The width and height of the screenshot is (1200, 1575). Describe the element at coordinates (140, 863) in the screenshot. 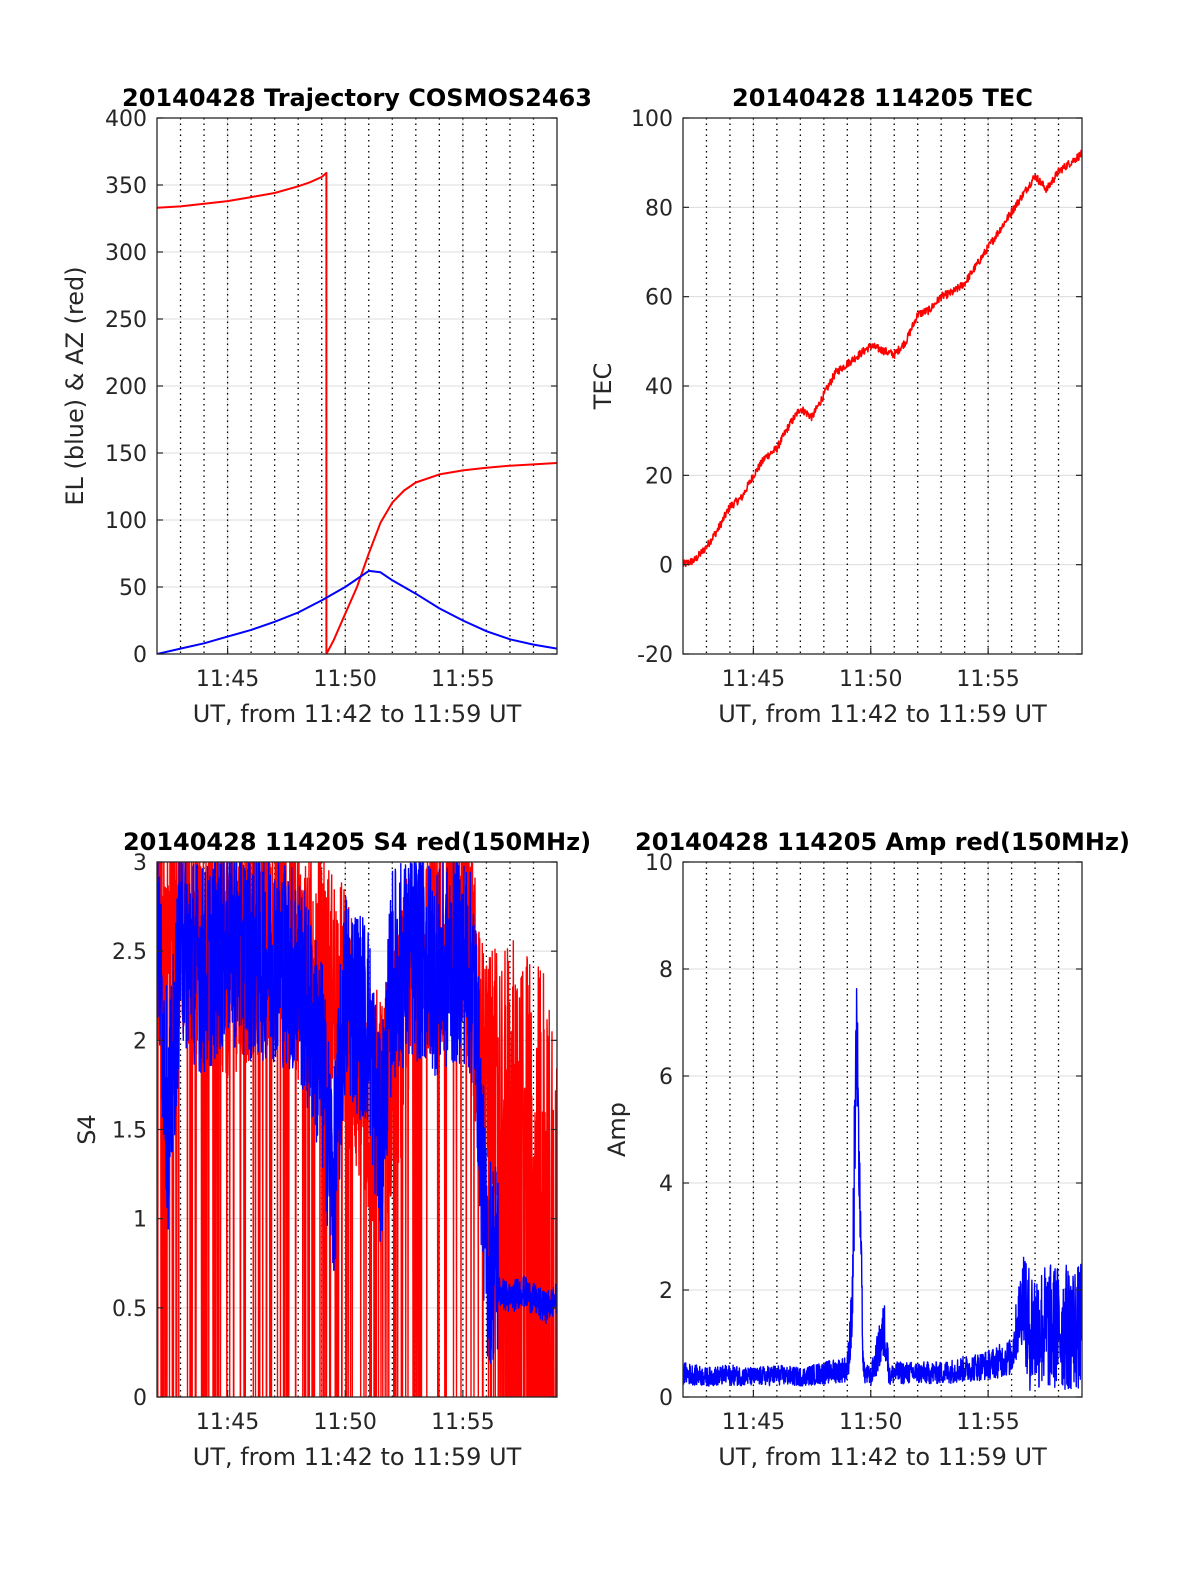

I see `y-tick-label: 3` at that location.